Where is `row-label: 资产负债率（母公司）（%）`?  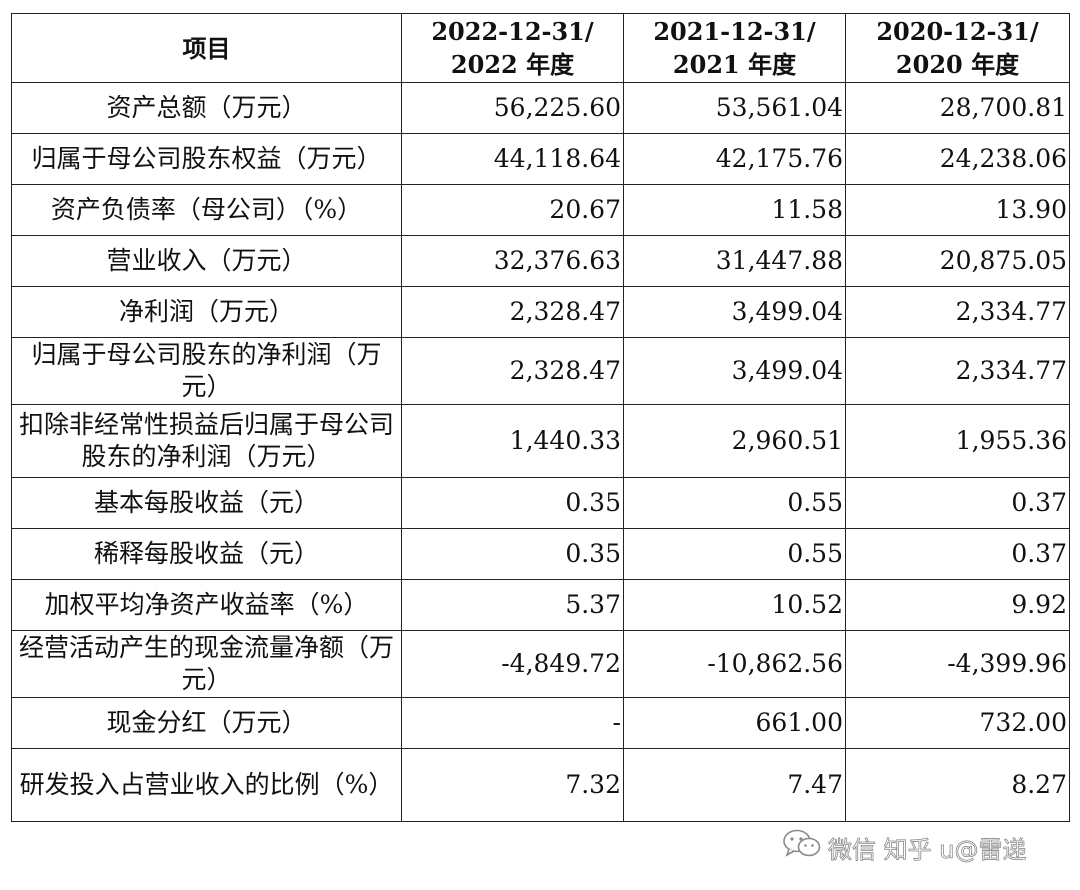 row-label: 资产负债率（母公司）（%） is located at coordinates (206, 210).